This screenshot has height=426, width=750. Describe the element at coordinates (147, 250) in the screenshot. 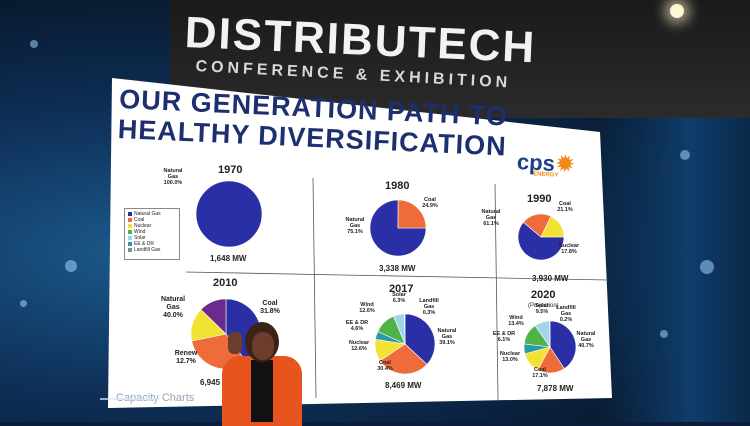

I see `legend-label: Landfill Gas` at that location.